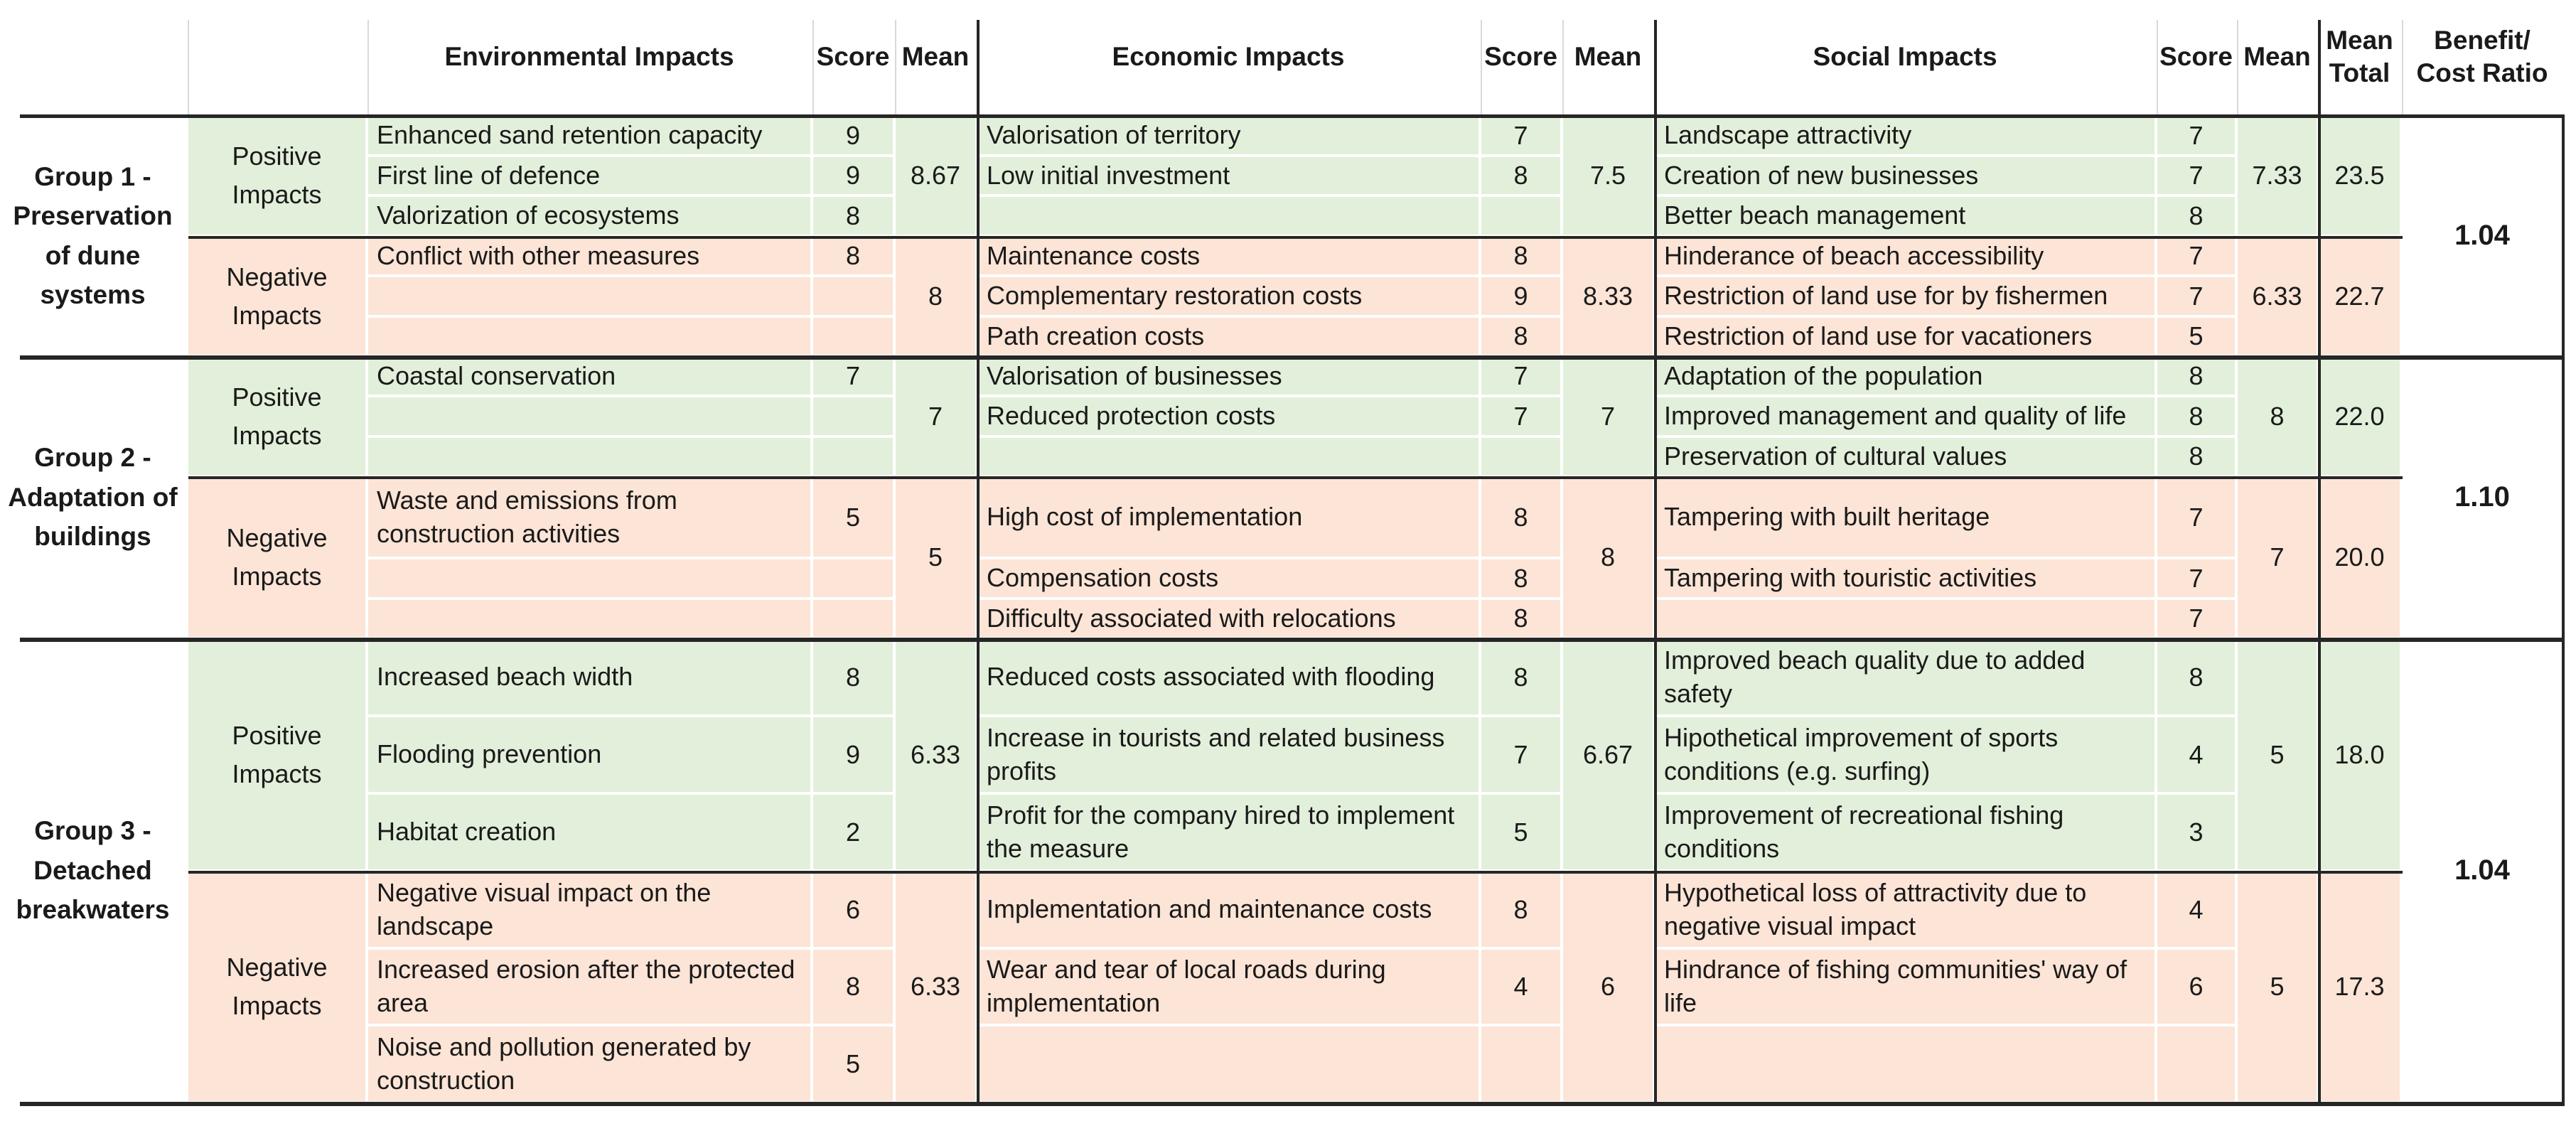 This screenshot has width=2576, height=1126. I want to click on group1-posneg-border, so click(1295, 237).